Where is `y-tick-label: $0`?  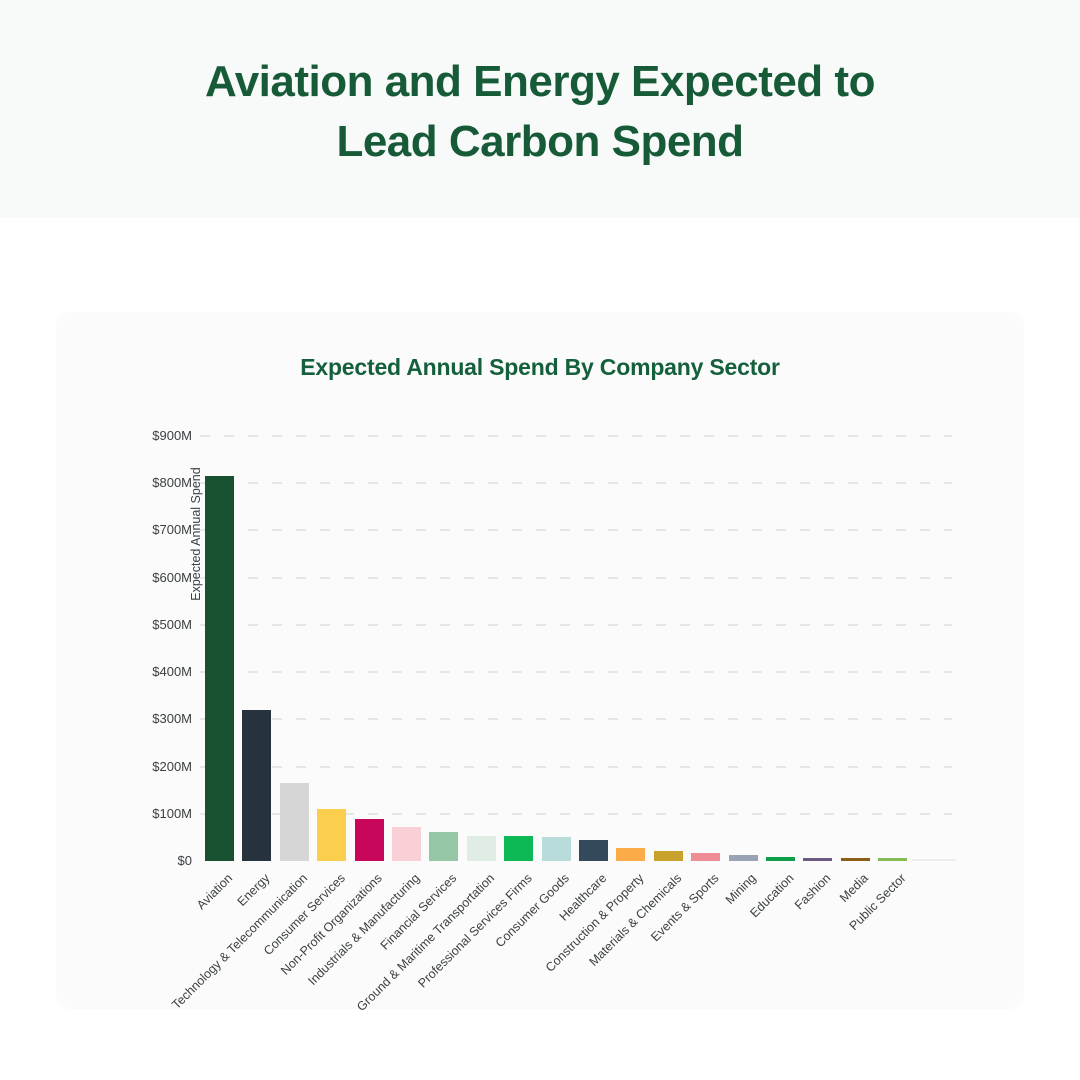
y-tick-label: $0 is located at coordinates (184, 860).